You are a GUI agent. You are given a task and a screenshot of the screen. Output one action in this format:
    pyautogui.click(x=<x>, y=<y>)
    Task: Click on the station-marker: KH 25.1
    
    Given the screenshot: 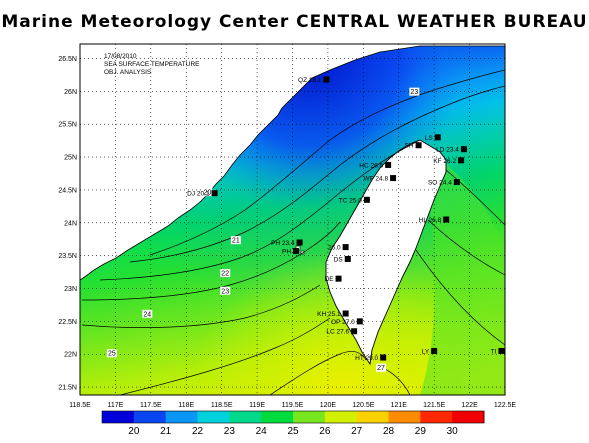 What is the action you would take?
    pyautogui.click(x=333, y=314)
    